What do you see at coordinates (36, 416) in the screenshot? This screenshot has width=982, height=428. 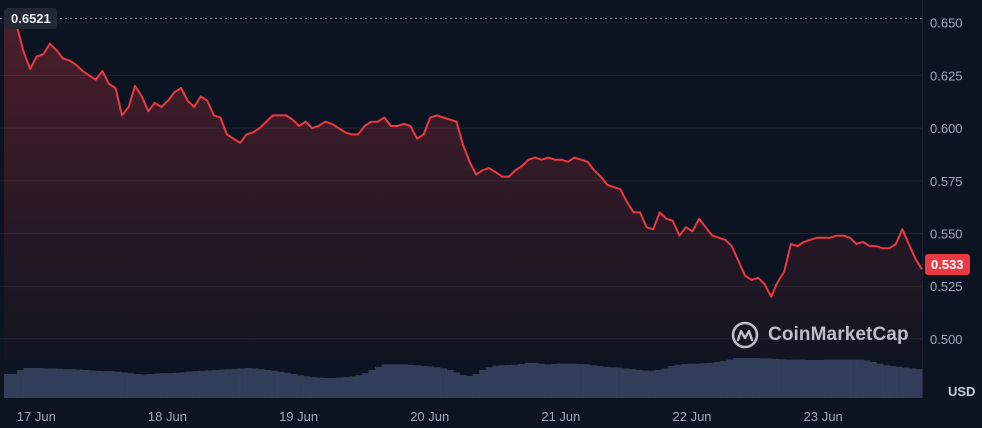 I see `x-tick-label: 17 Jun` at bounding box center [36, 416].